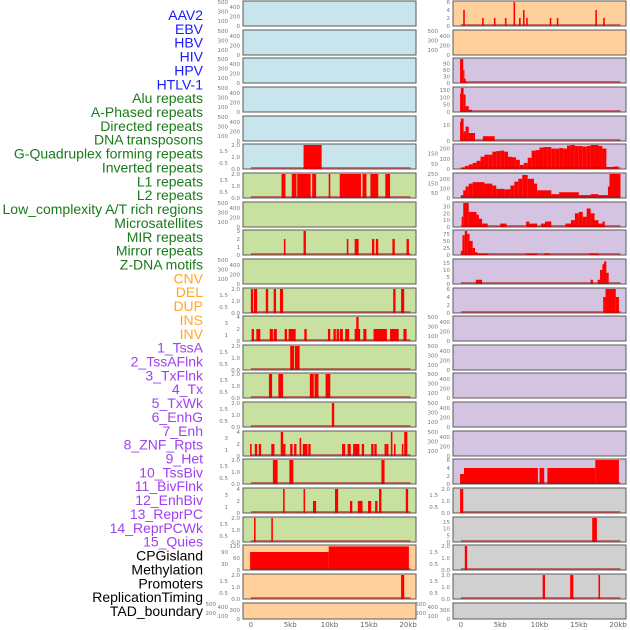 Image resolution: width=630 pixels, height=630 pixels. What do you see at coordinates (167, 98) in the screenshot?
I see `track-label: Alu repeats` at bounding box center [167, 98].